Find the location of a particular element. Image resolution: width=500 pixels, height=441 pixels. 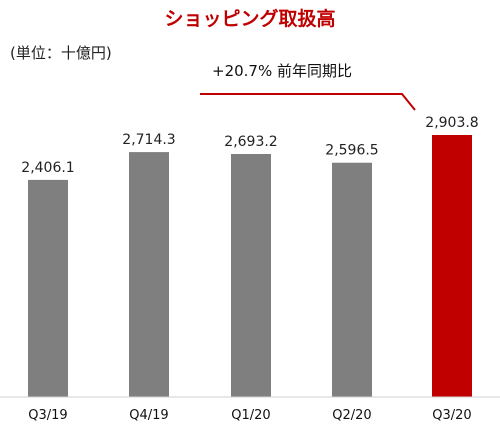

category-label: Q3/19 is located at coordinates (47, 415).